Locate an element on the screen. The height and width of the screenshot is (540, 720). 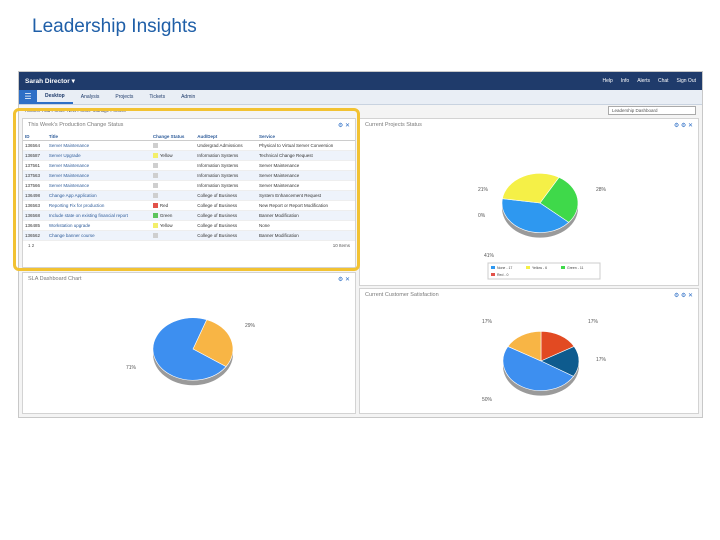
cell-id: 137561 is located at coordinates (35, 165).